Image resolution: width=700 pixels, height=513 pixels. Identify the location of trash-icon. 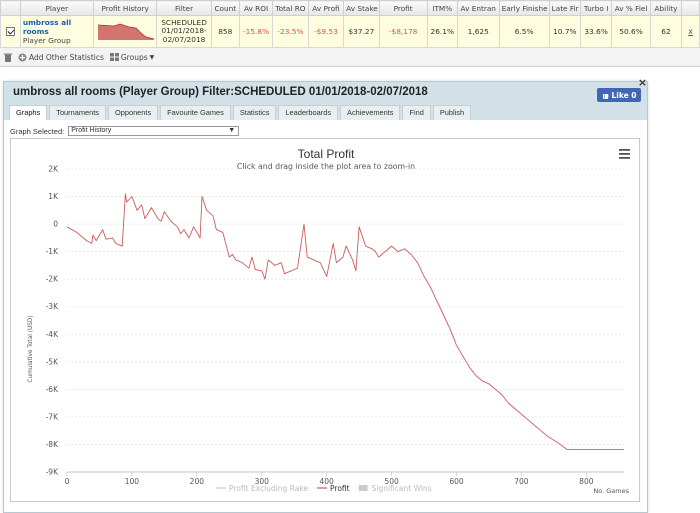
(8, 57).